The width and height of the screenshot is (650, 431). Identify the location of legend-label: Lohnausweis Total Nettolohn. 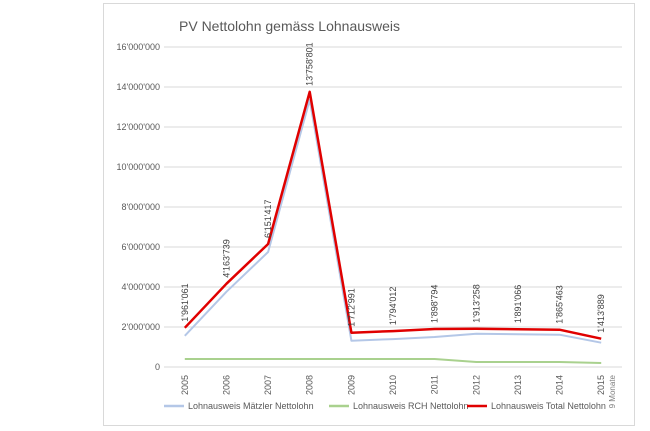
(548, 406).